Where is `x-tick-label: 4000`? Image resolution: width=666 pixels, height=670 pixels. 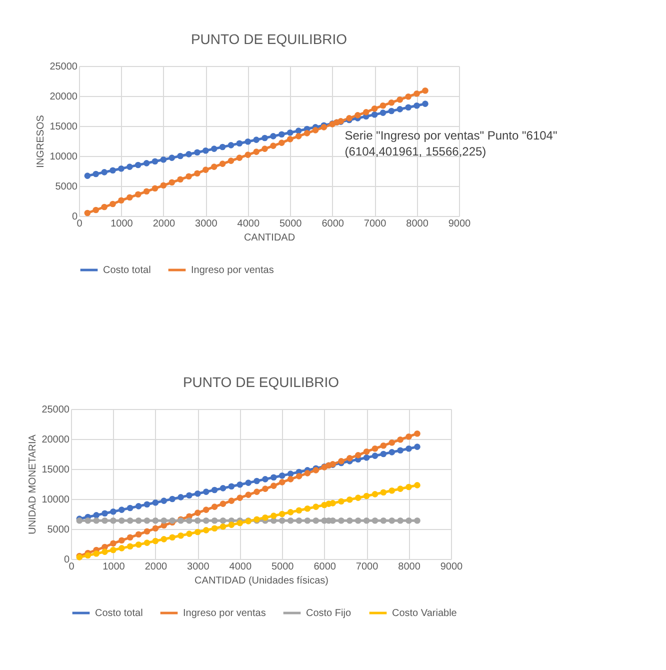
x-tick-label: 4000 is located at coordinates (240, 567).